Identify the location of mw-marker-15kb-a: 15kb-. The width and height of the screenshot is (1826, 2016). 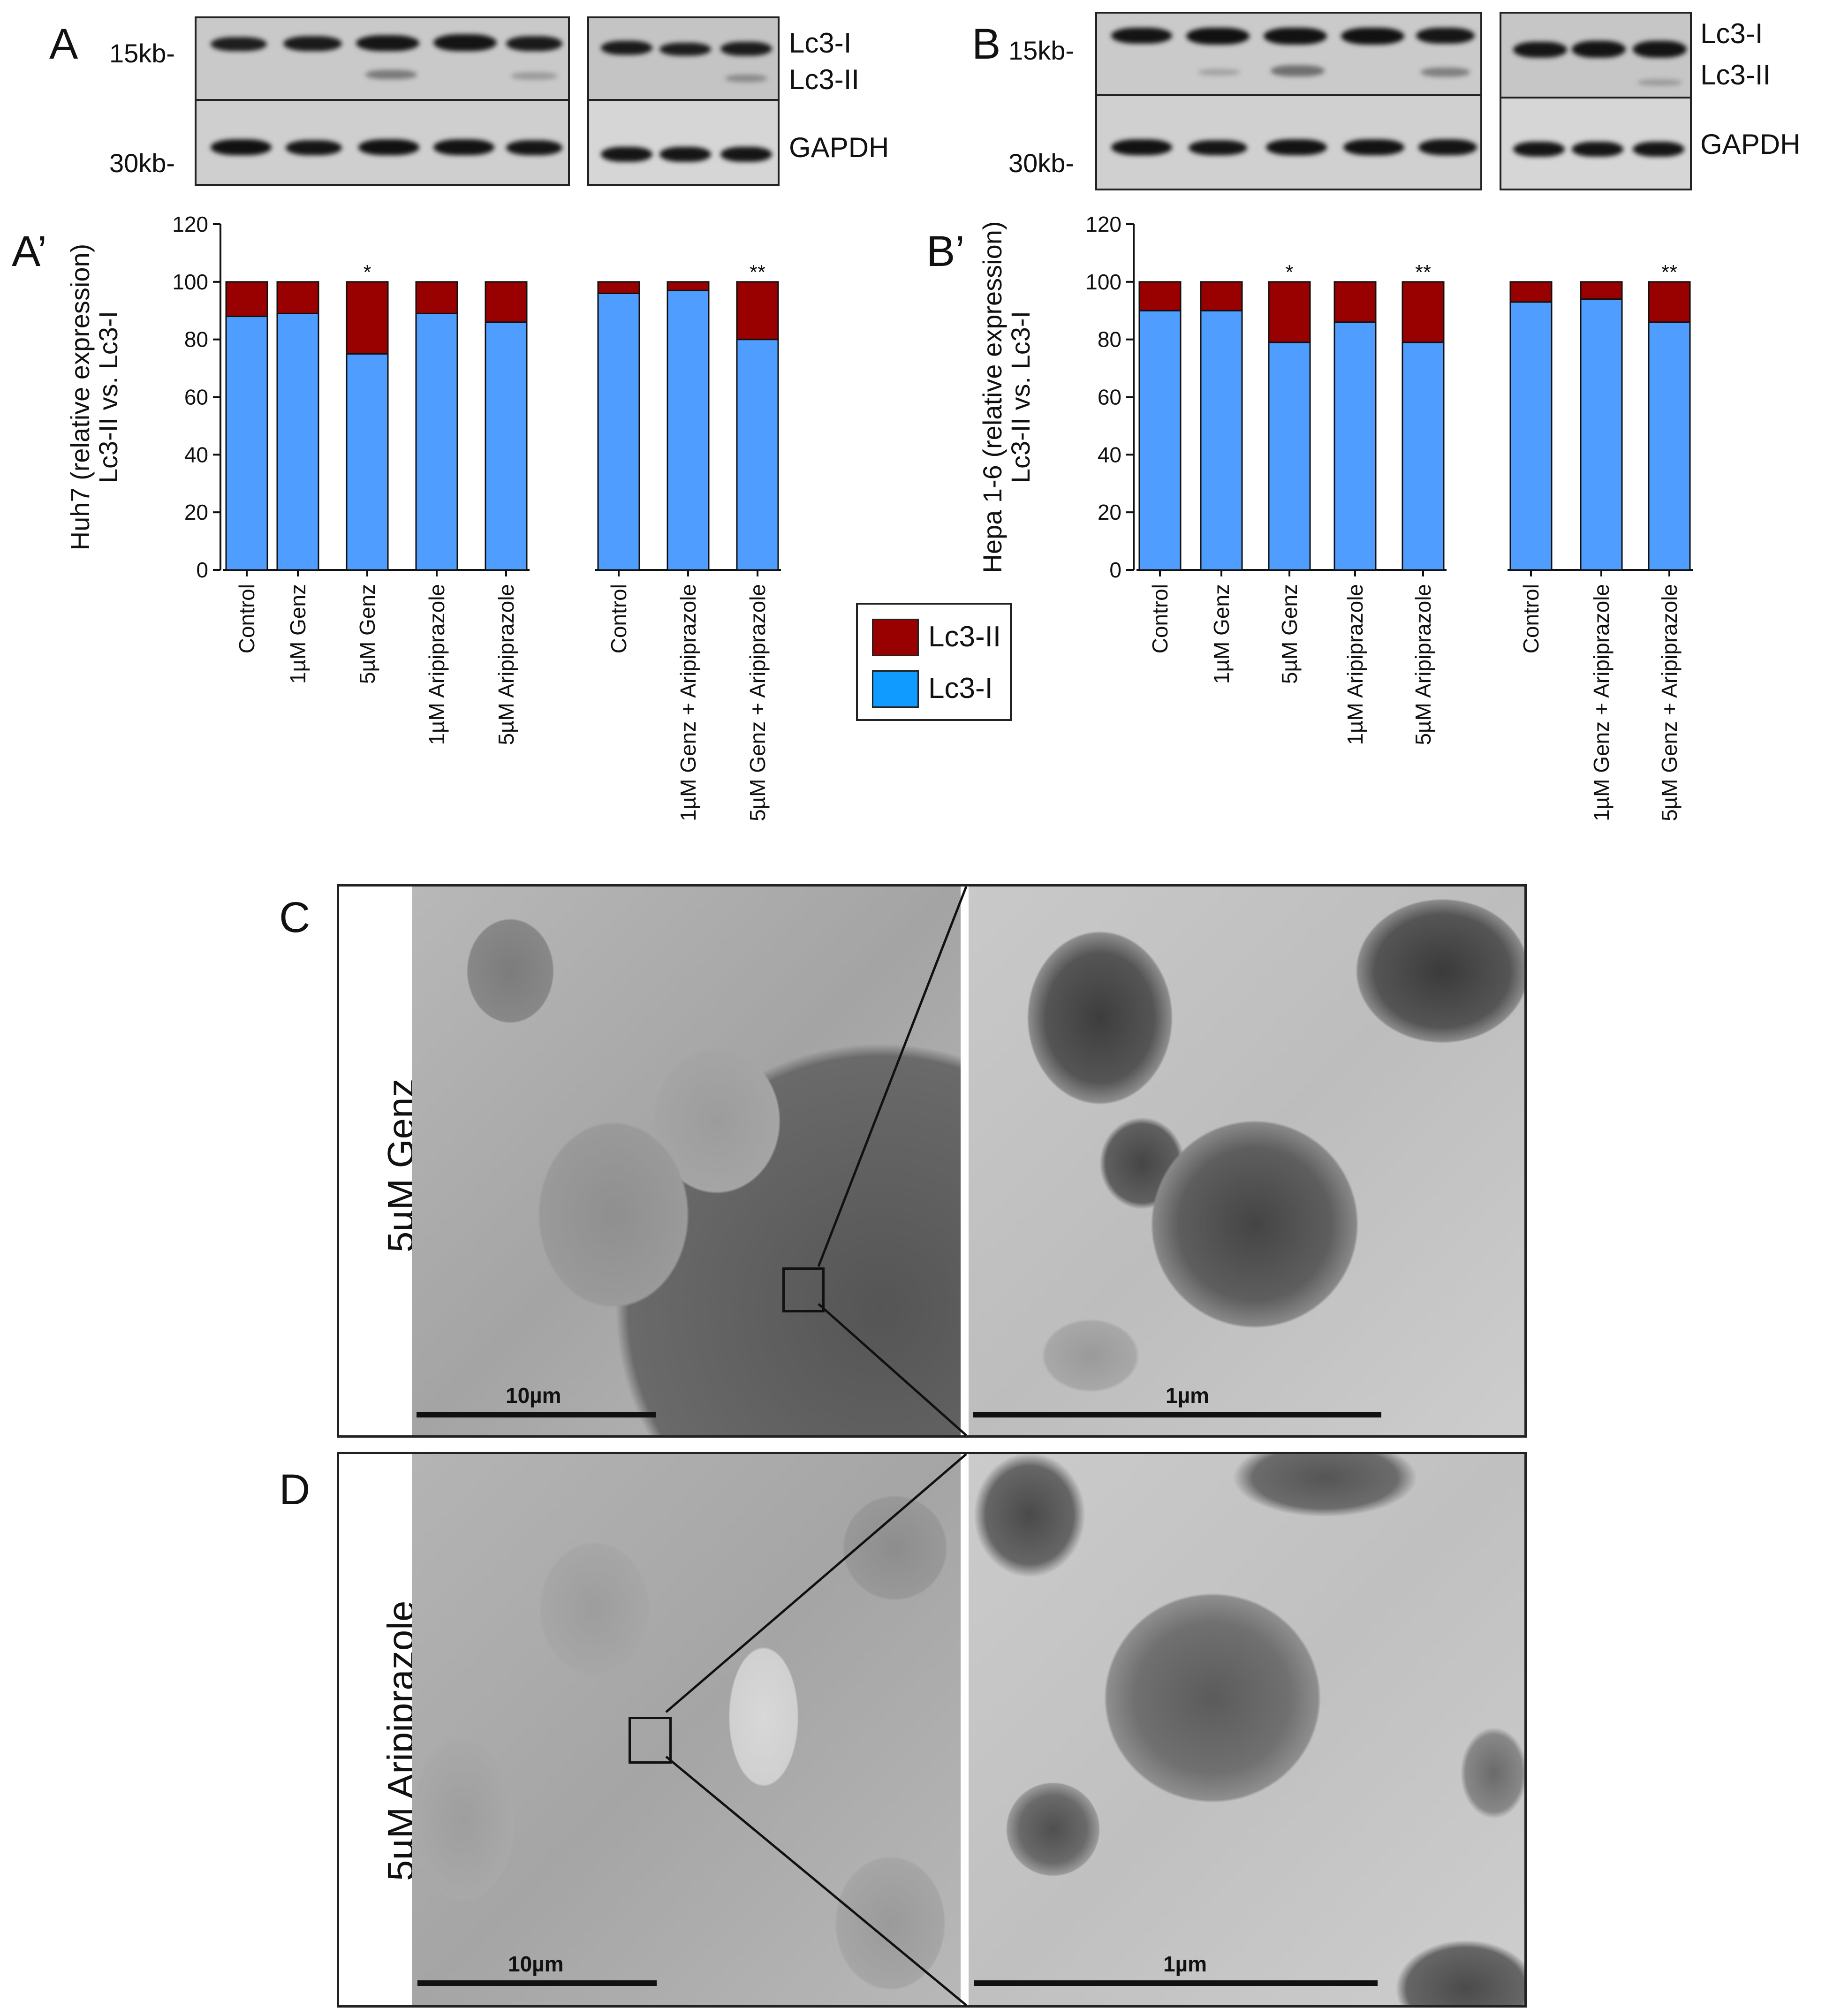
(142, 53).